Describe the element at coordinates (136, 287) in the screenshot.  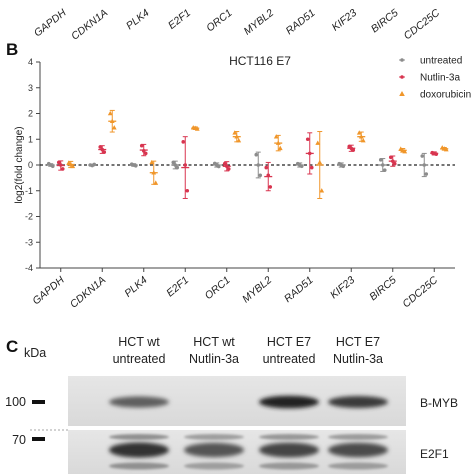
I see `x-tick-label-plk4: PLK4` at that location.